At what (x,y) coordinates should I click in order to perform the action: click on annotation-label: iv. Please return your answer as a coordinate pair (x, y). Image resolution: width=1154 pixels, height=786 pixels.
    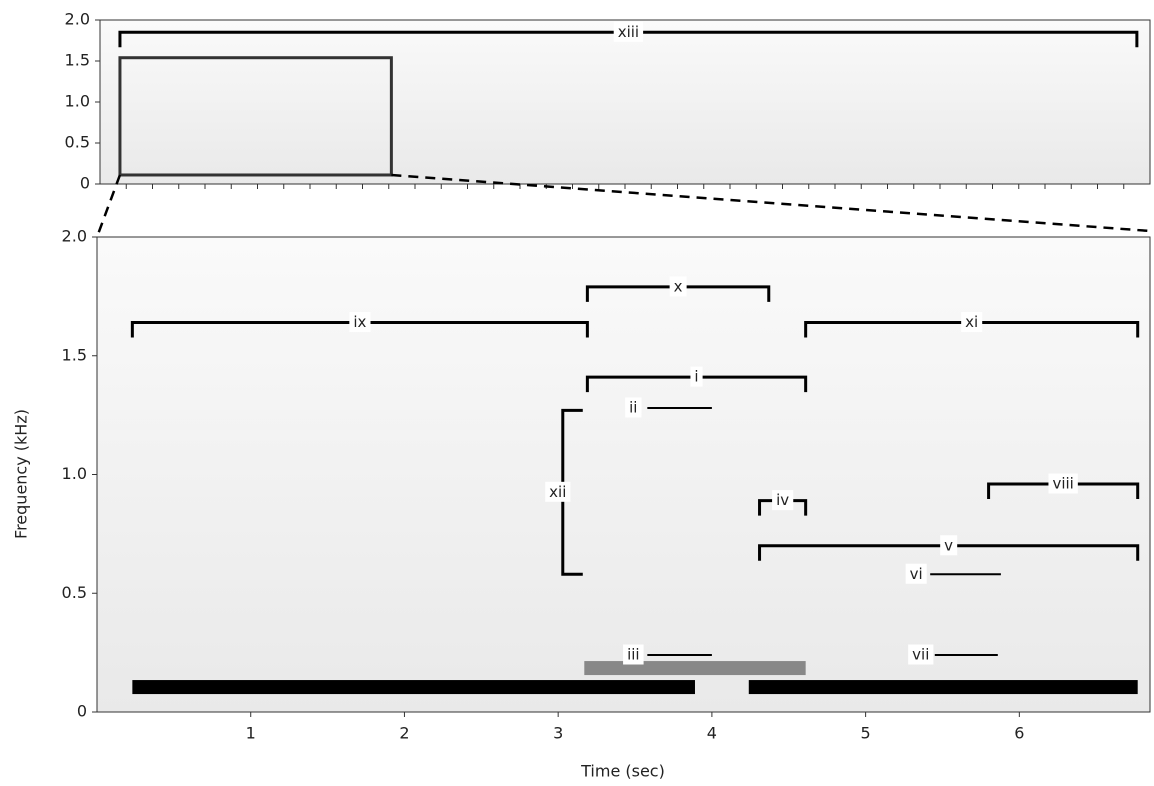
    Looking at the image, I should click on (782, 500).